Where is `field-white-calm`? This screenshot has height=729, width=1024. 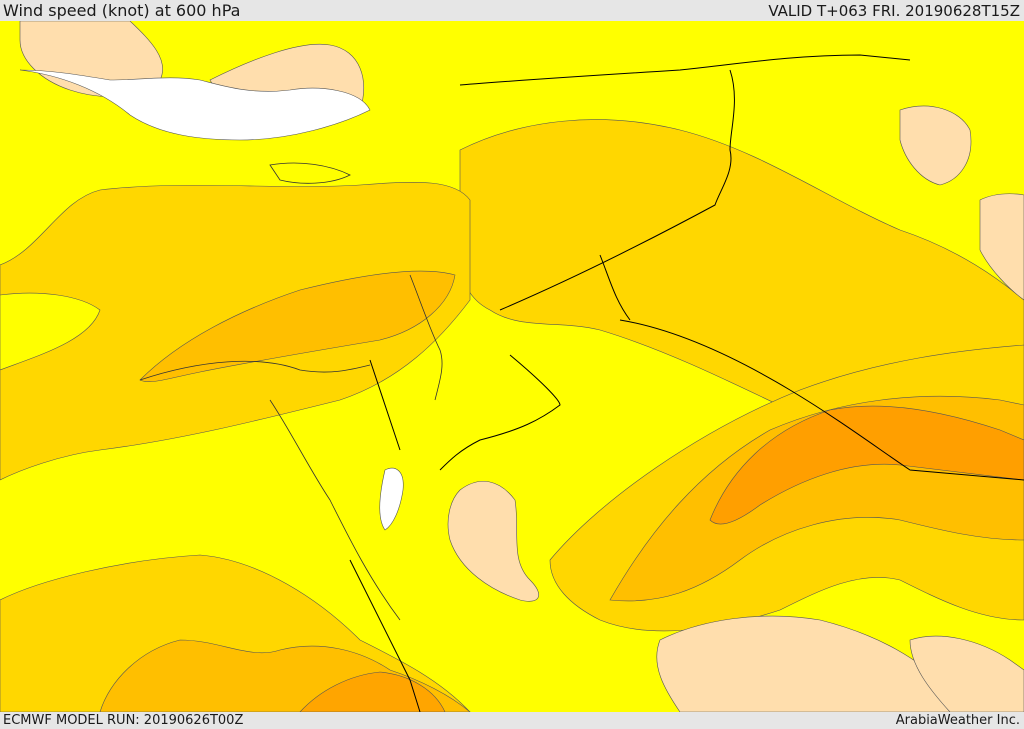 field-white-calm is located at coordinates (195, 105).